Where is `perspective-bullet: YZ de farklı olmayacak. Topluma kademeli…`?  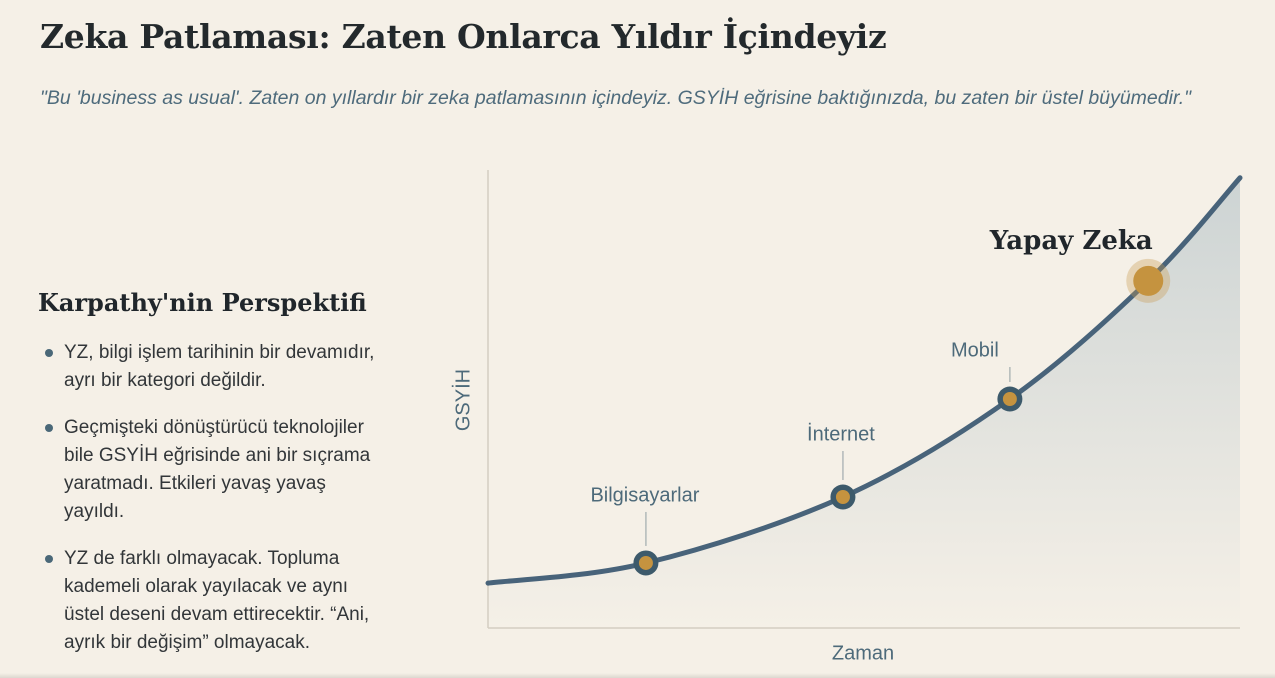 perspective-bullet: YZ de farklı olmayacak. Topluma kademeli… is located at coordinates (215, 601).